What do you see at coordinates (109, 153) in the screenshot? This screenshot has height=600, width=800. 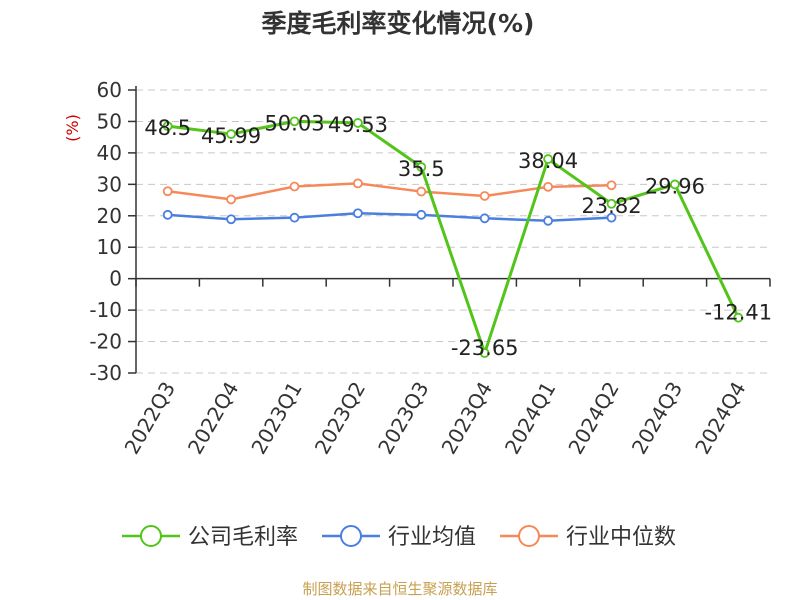 I see `y-tick-label: 40` at bounding box center [109, 153].